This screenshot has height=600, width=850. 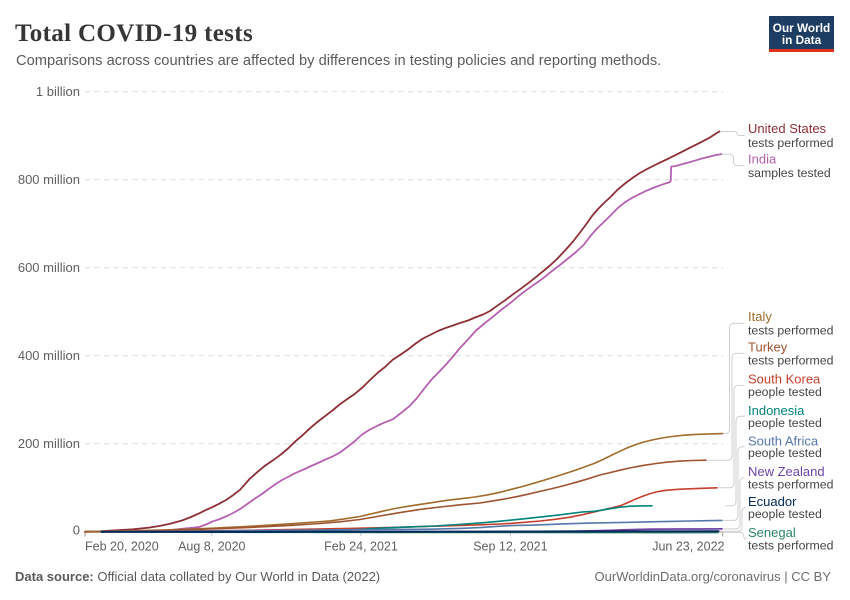 I want to click on svg-text: Turkey, so click(x=768, y=346).